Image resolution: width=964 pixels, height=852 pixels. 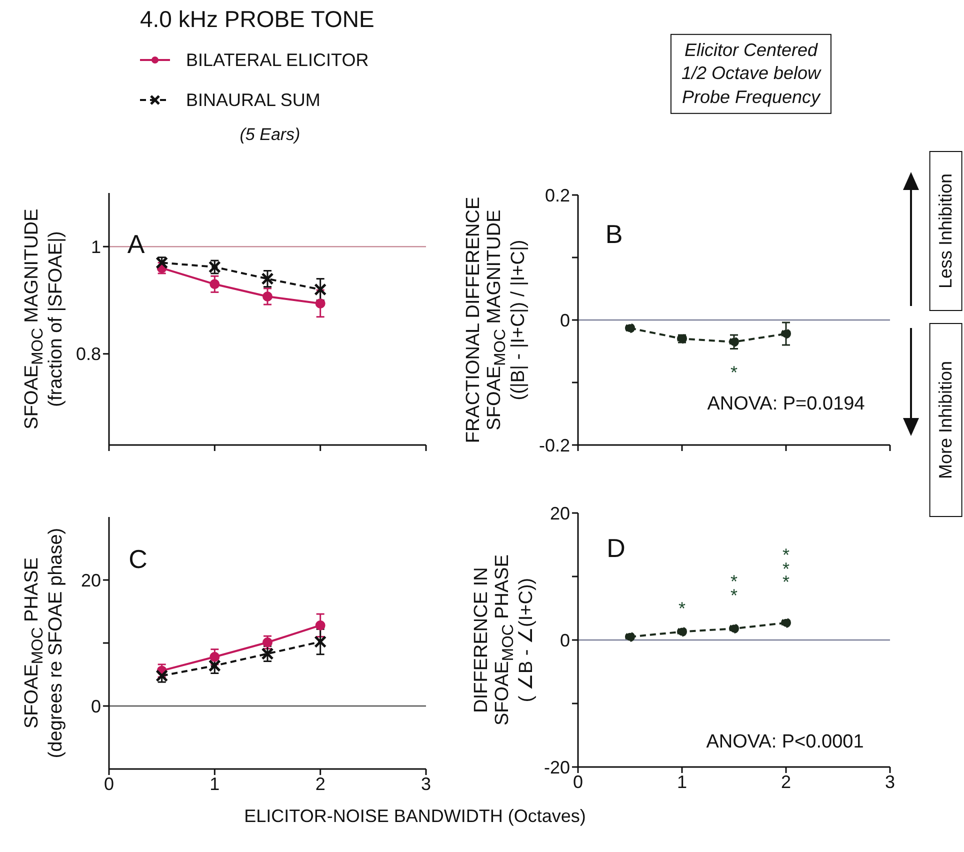 What do you see at coordinates (945, 421) in the screenshot?
I see `text: More Inhibition` at bounding box center [945, 421].